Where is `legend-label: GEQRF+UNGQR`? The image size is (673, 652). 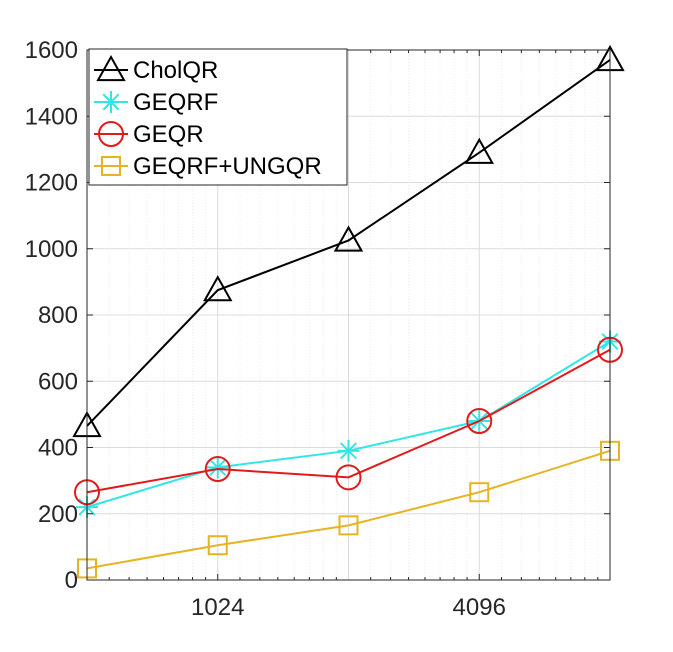 legend-label: GEQRF+UNGQR is located at coordinates (227, 166).